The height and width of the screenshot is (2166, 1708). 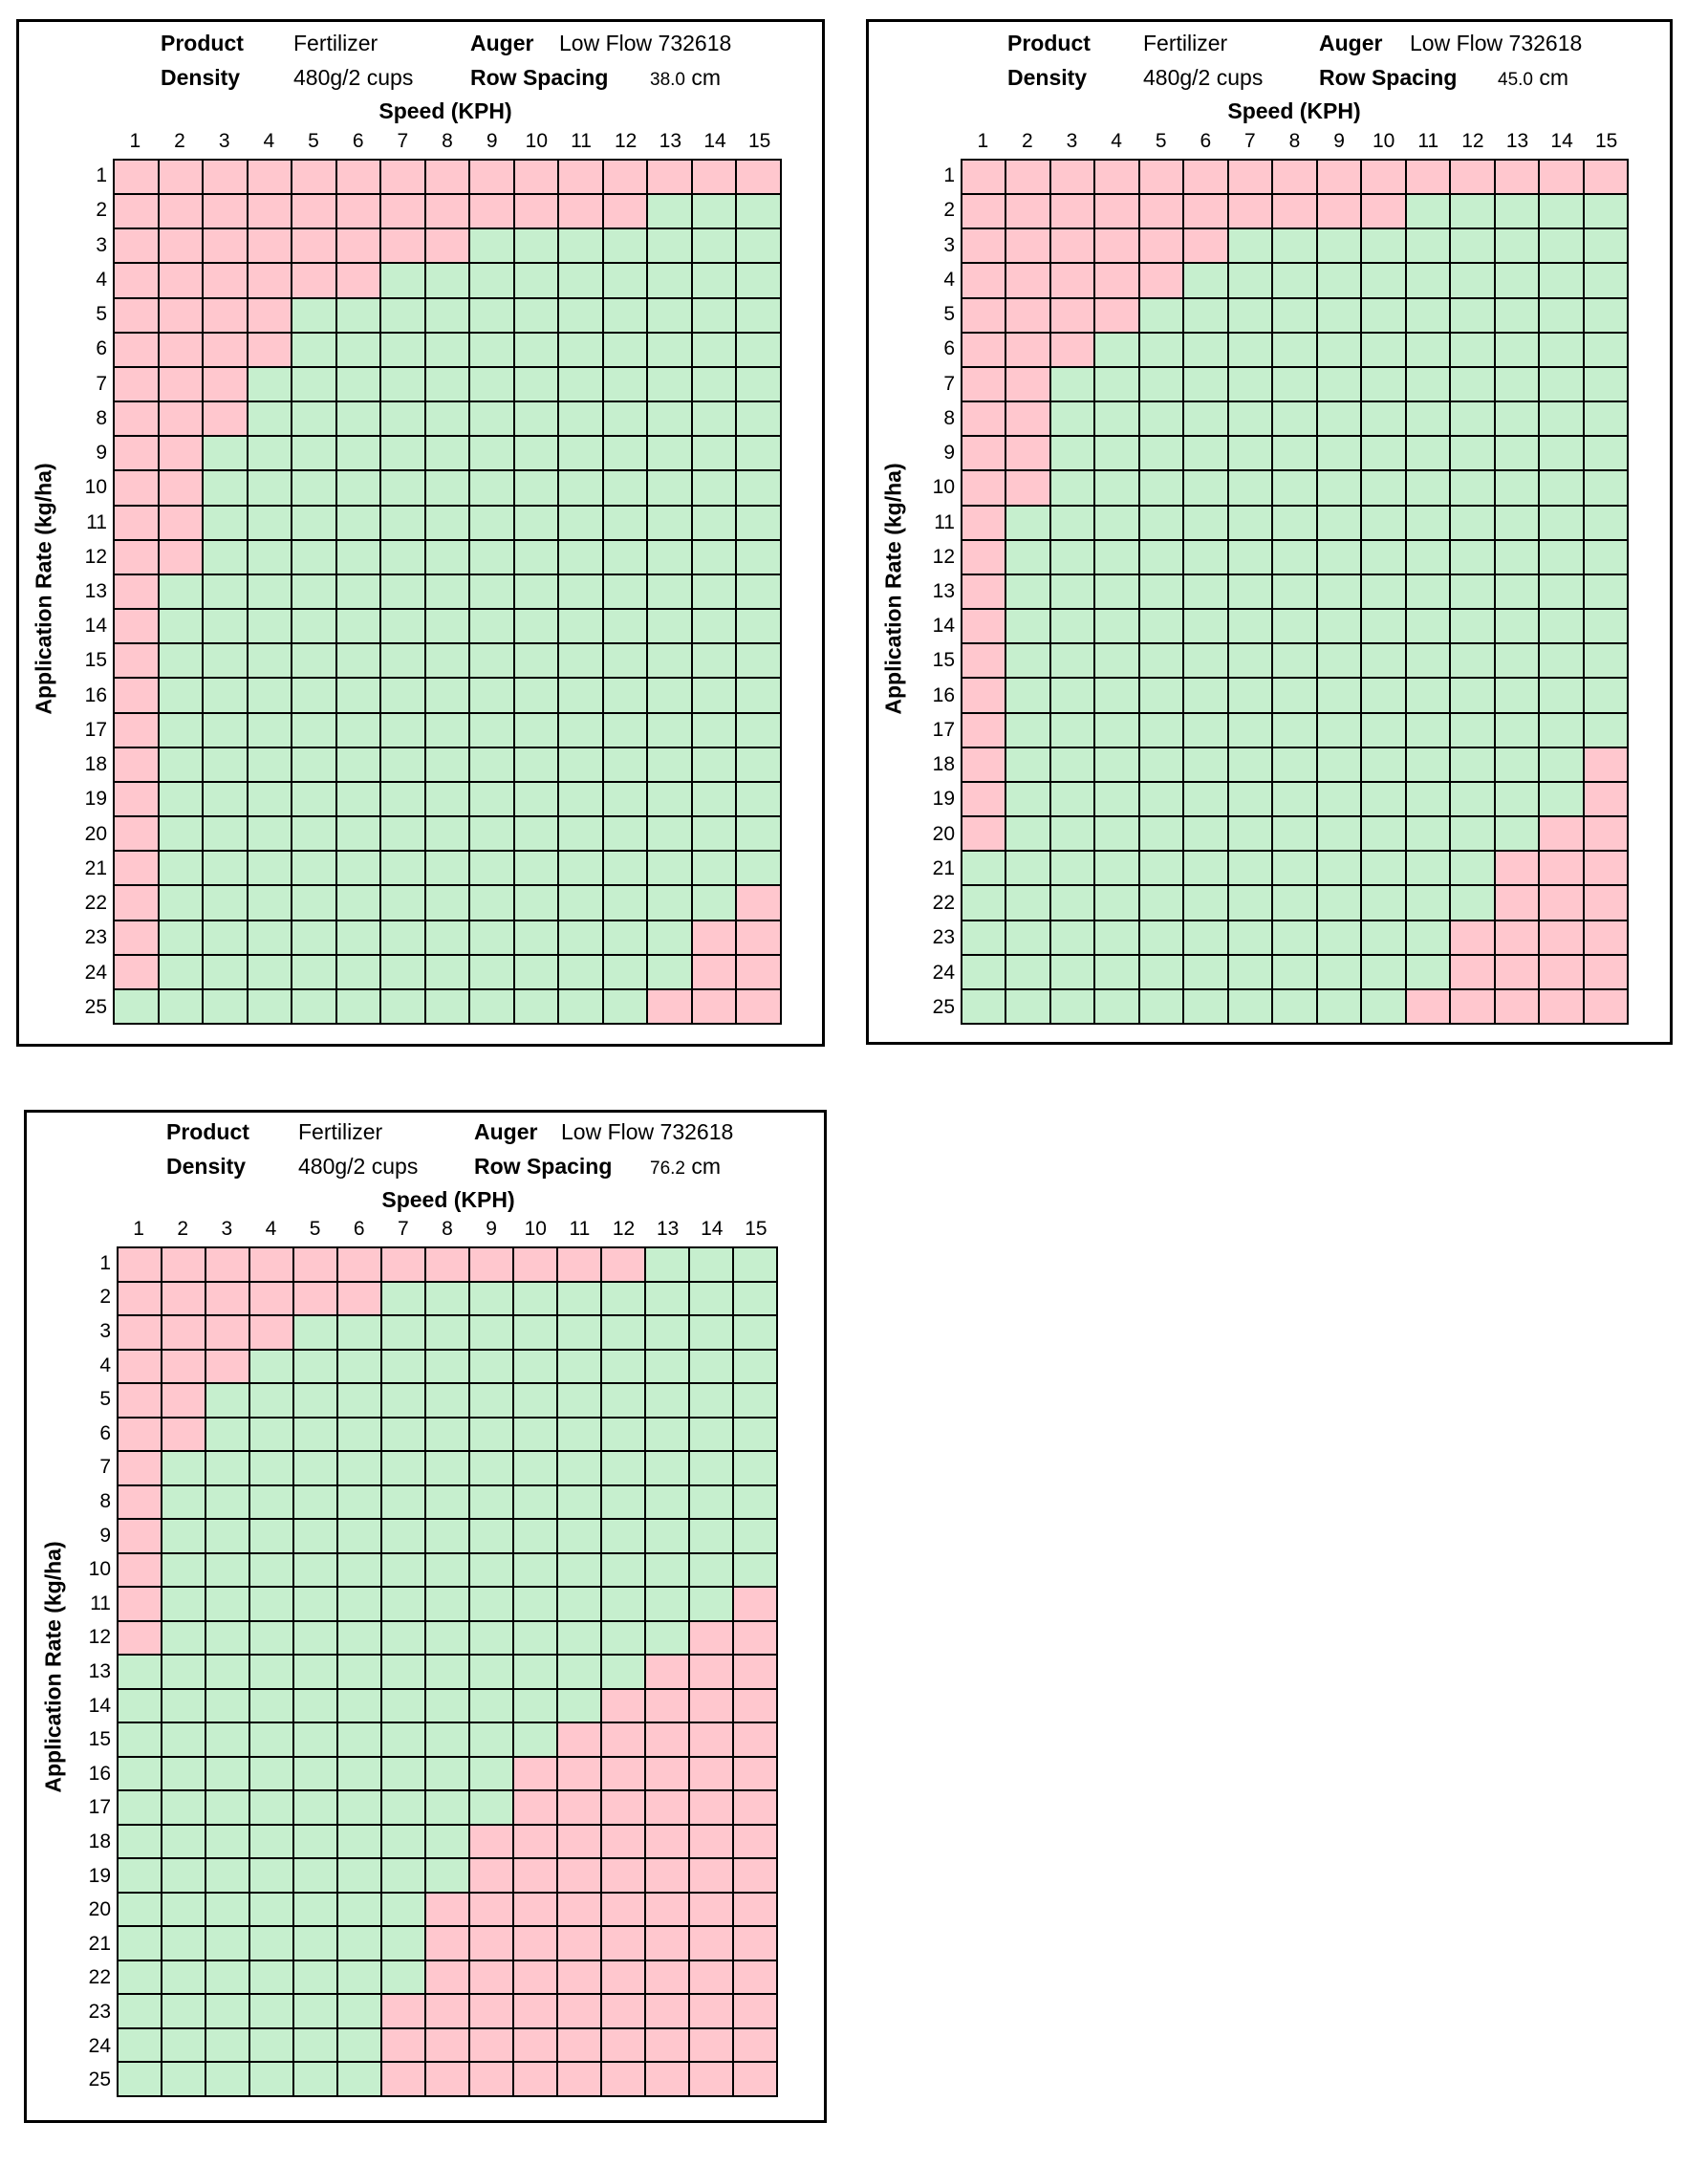 What do you see at coordinates (183, 1229) in the screenshot?
I see `speed-tick: 2` at bounding box center [183, 1229].